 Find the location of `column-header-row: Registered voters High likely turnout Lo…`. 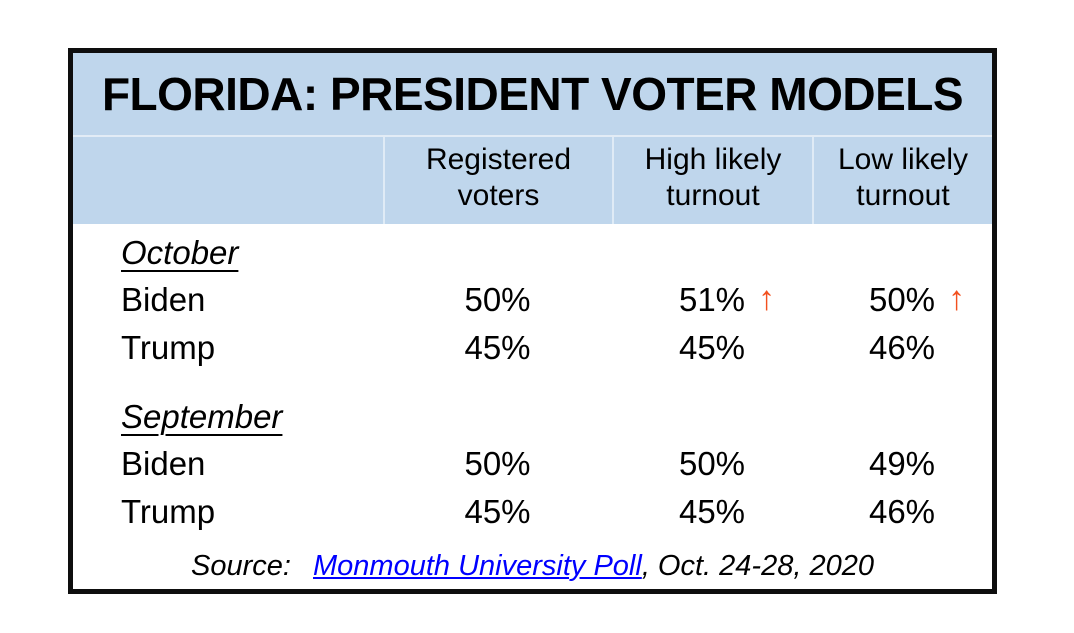

column-header-row: Registered voters High likely turnout Lo… is located at coordinates (532, 180).